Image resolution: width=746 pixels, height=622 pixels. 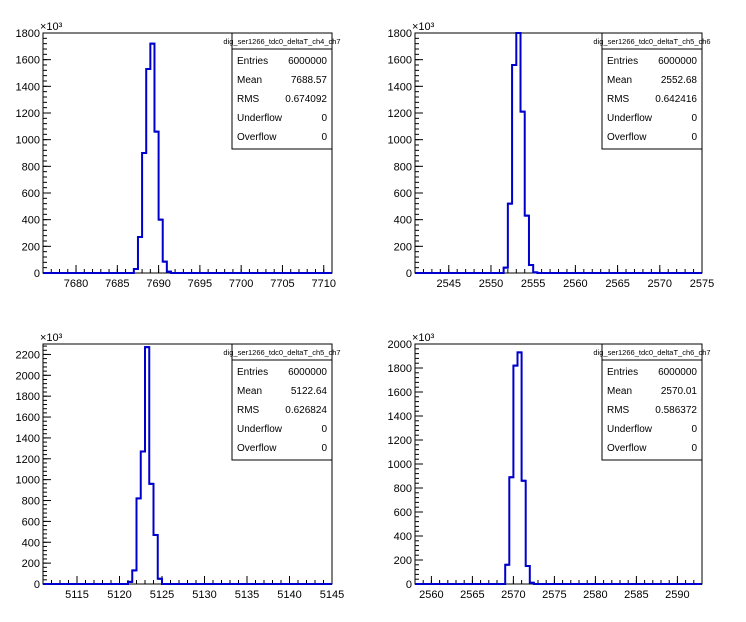 What do you see at coordinates (282, 284) in the screenshot?
I see `x-tick-label: 7705` at bounding box center [282, 284].